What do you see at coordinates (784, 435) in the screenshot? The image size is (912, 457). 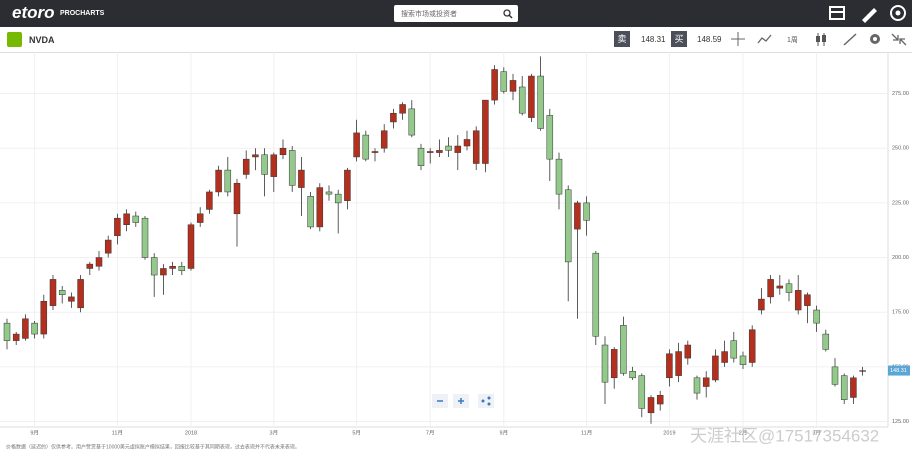 I see `watermark: 天涯社区@17517354632` at bounding box center [784, 435].